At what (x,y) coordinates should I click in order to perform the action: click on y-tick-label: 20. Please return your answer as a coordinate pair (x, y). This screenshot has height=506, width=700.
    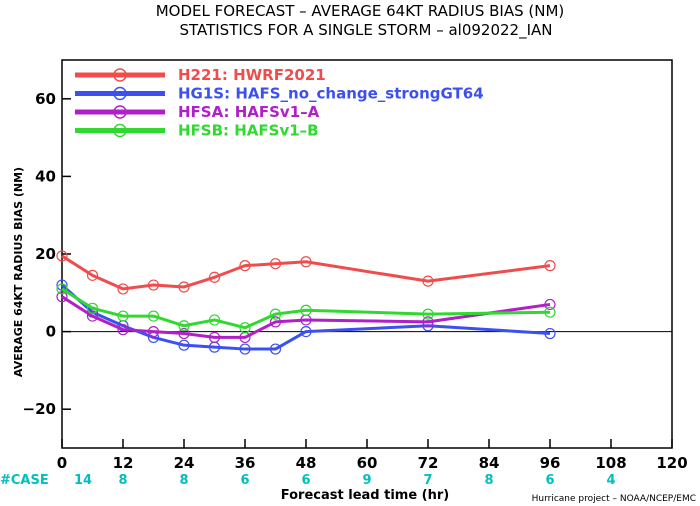
    Looking at the image, I should click on (45, 254).